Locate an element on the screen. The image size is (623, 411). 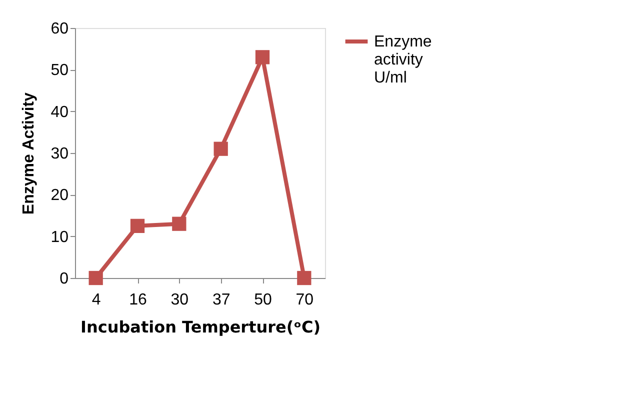
x-tick-label: 16 is located at coordinates (138, 300).